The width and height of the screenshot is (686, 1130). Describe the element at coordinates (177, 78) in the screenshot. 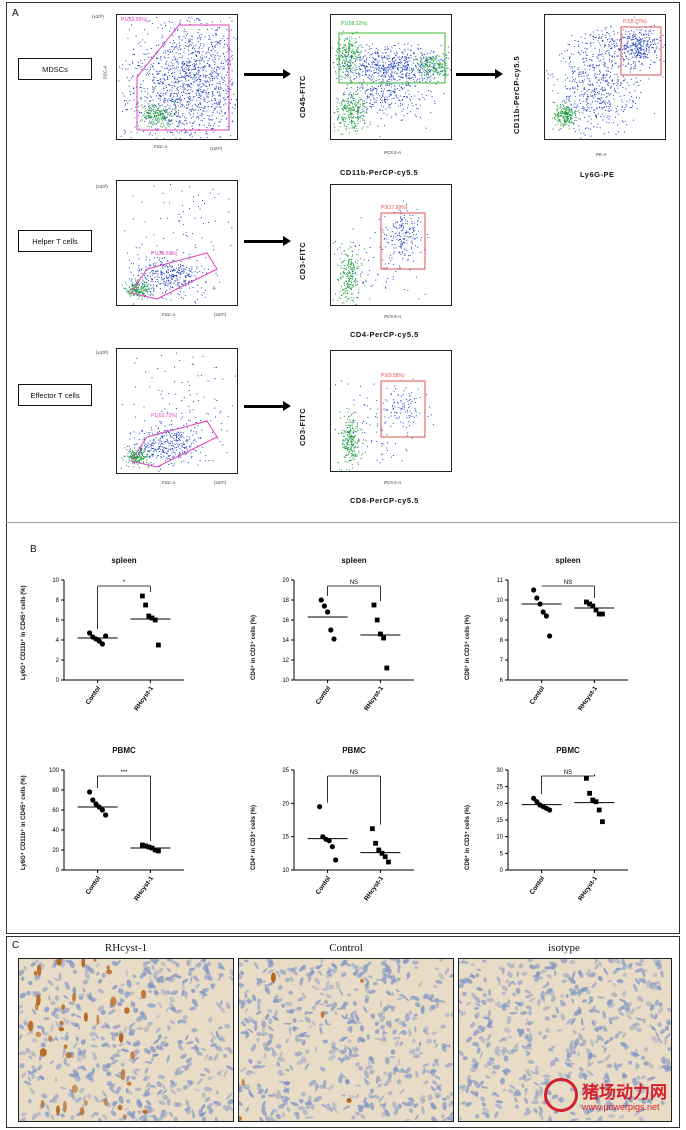

I see `facs-density-svg` at that location.